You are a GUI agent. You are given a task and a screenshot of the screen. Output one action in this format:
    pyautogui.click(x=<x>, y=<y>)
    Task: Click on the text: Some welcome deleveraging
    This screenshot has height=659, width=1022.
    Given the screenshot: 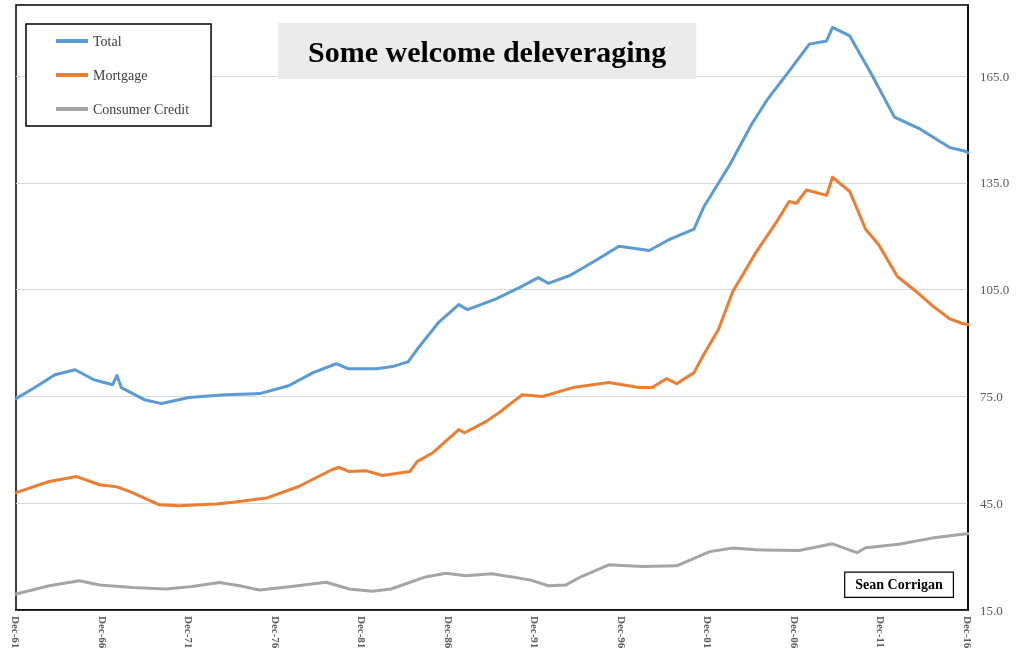 What is the action you would take?
    pyautogui.click(x=487, y=51)
    